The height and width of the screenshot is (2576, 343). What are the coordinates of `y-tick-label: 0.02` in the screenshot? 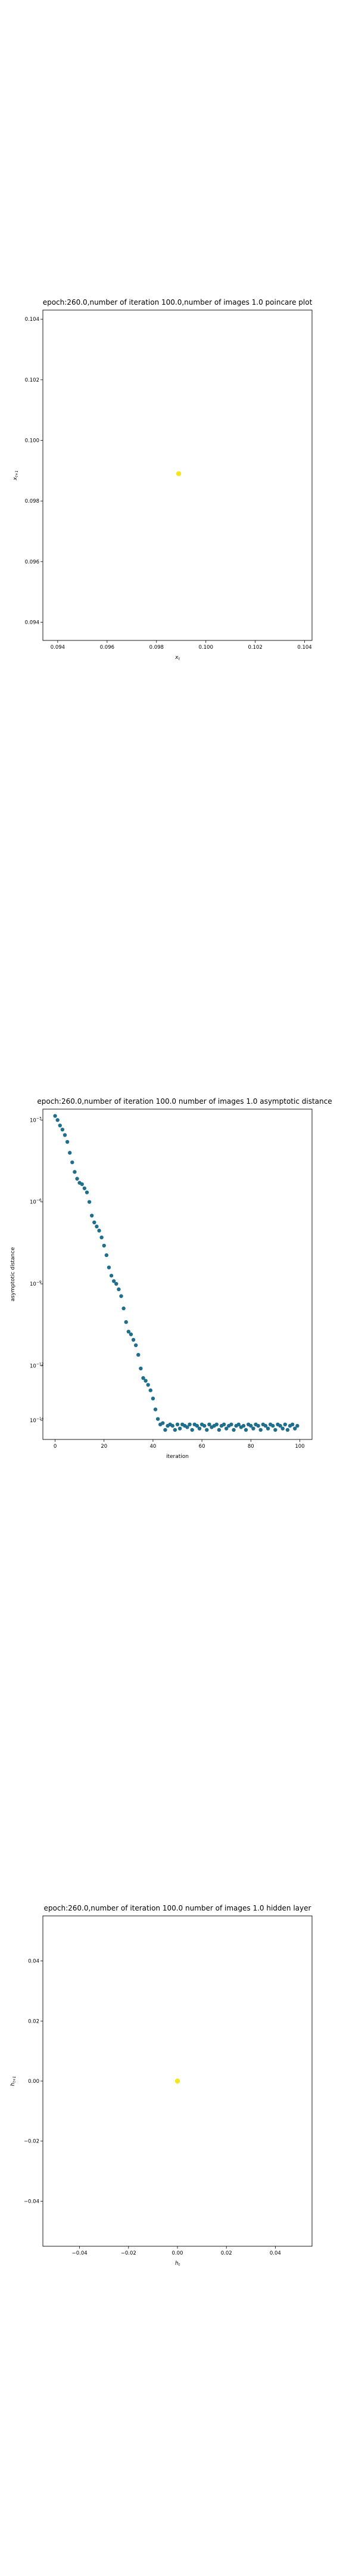 It's located at (34, 2021).